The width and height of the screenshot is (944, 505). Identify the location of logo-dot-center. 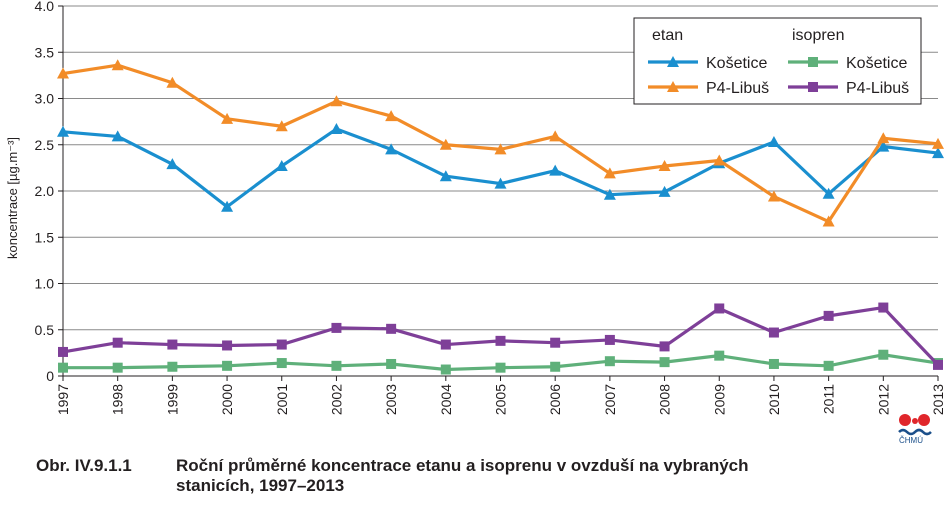
(915, 421).